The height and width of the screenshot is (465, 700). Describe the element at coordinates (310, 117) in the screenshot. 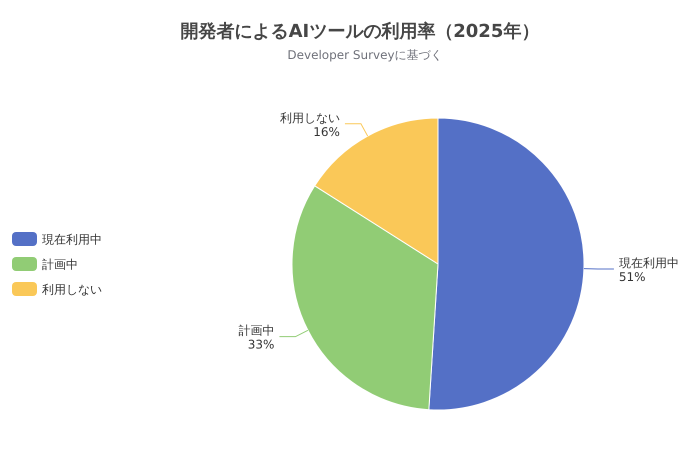

I see `slice-label: 利用しない` at that location.